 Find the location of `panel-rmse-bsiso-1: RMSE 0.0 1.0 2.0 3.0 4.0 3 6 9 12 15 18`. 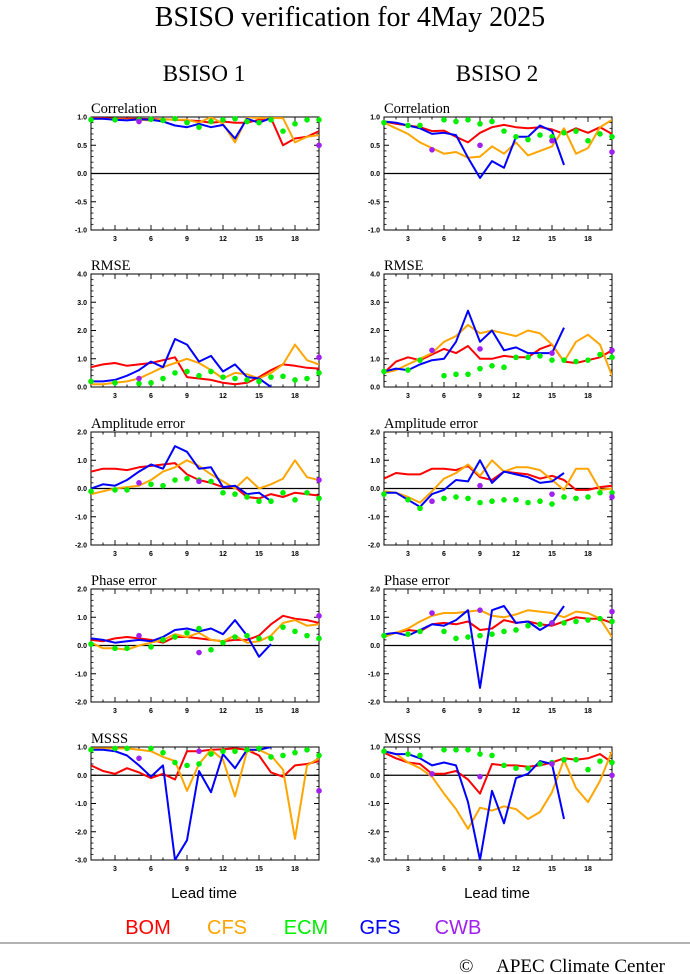

panel-rmse-bsiso-1: RMSE 0.0 1.0 2.0 3.0 4.0 3 6 9 12 15 18 is located at coordinates (199, 329).